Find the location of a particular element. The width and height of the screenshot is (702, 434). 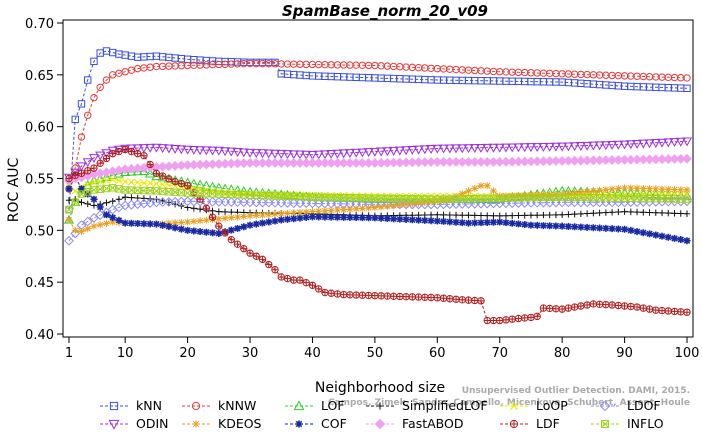

x-tick-label-4: 40 is located at coordinates (312, 353).